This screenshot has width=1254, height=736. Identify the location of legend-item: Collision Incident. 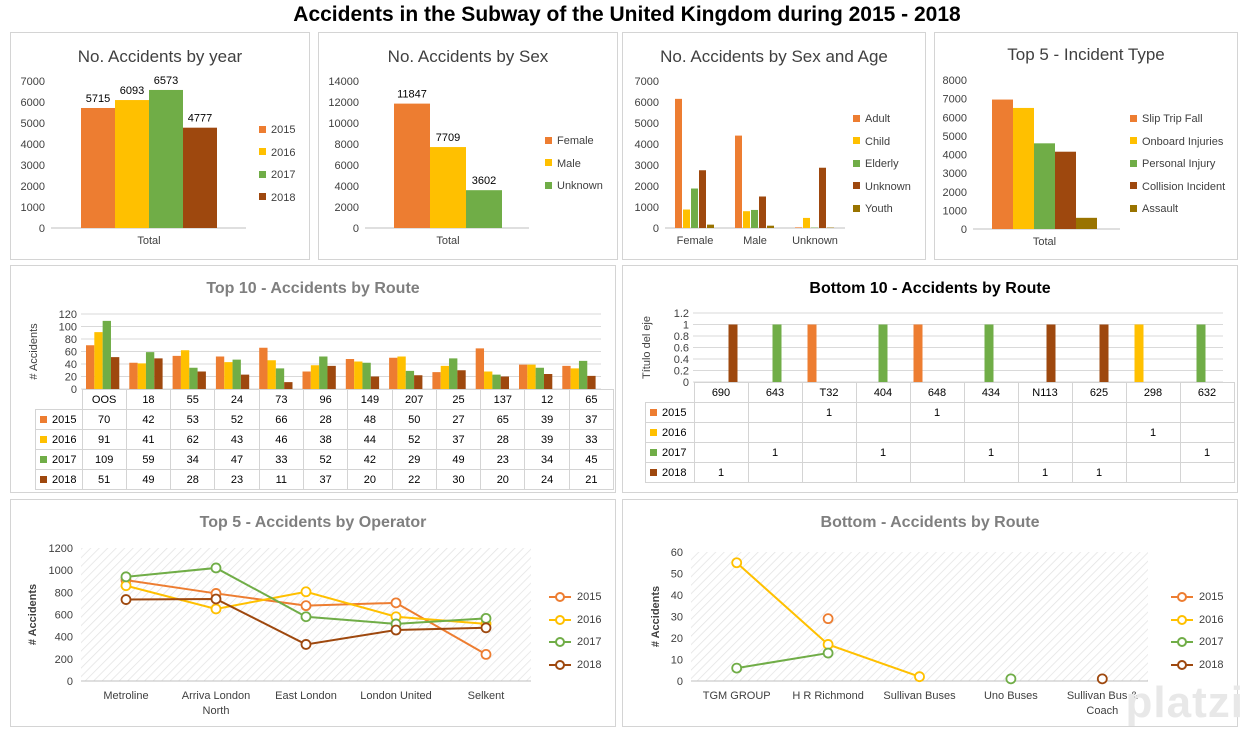
(1177, 191).